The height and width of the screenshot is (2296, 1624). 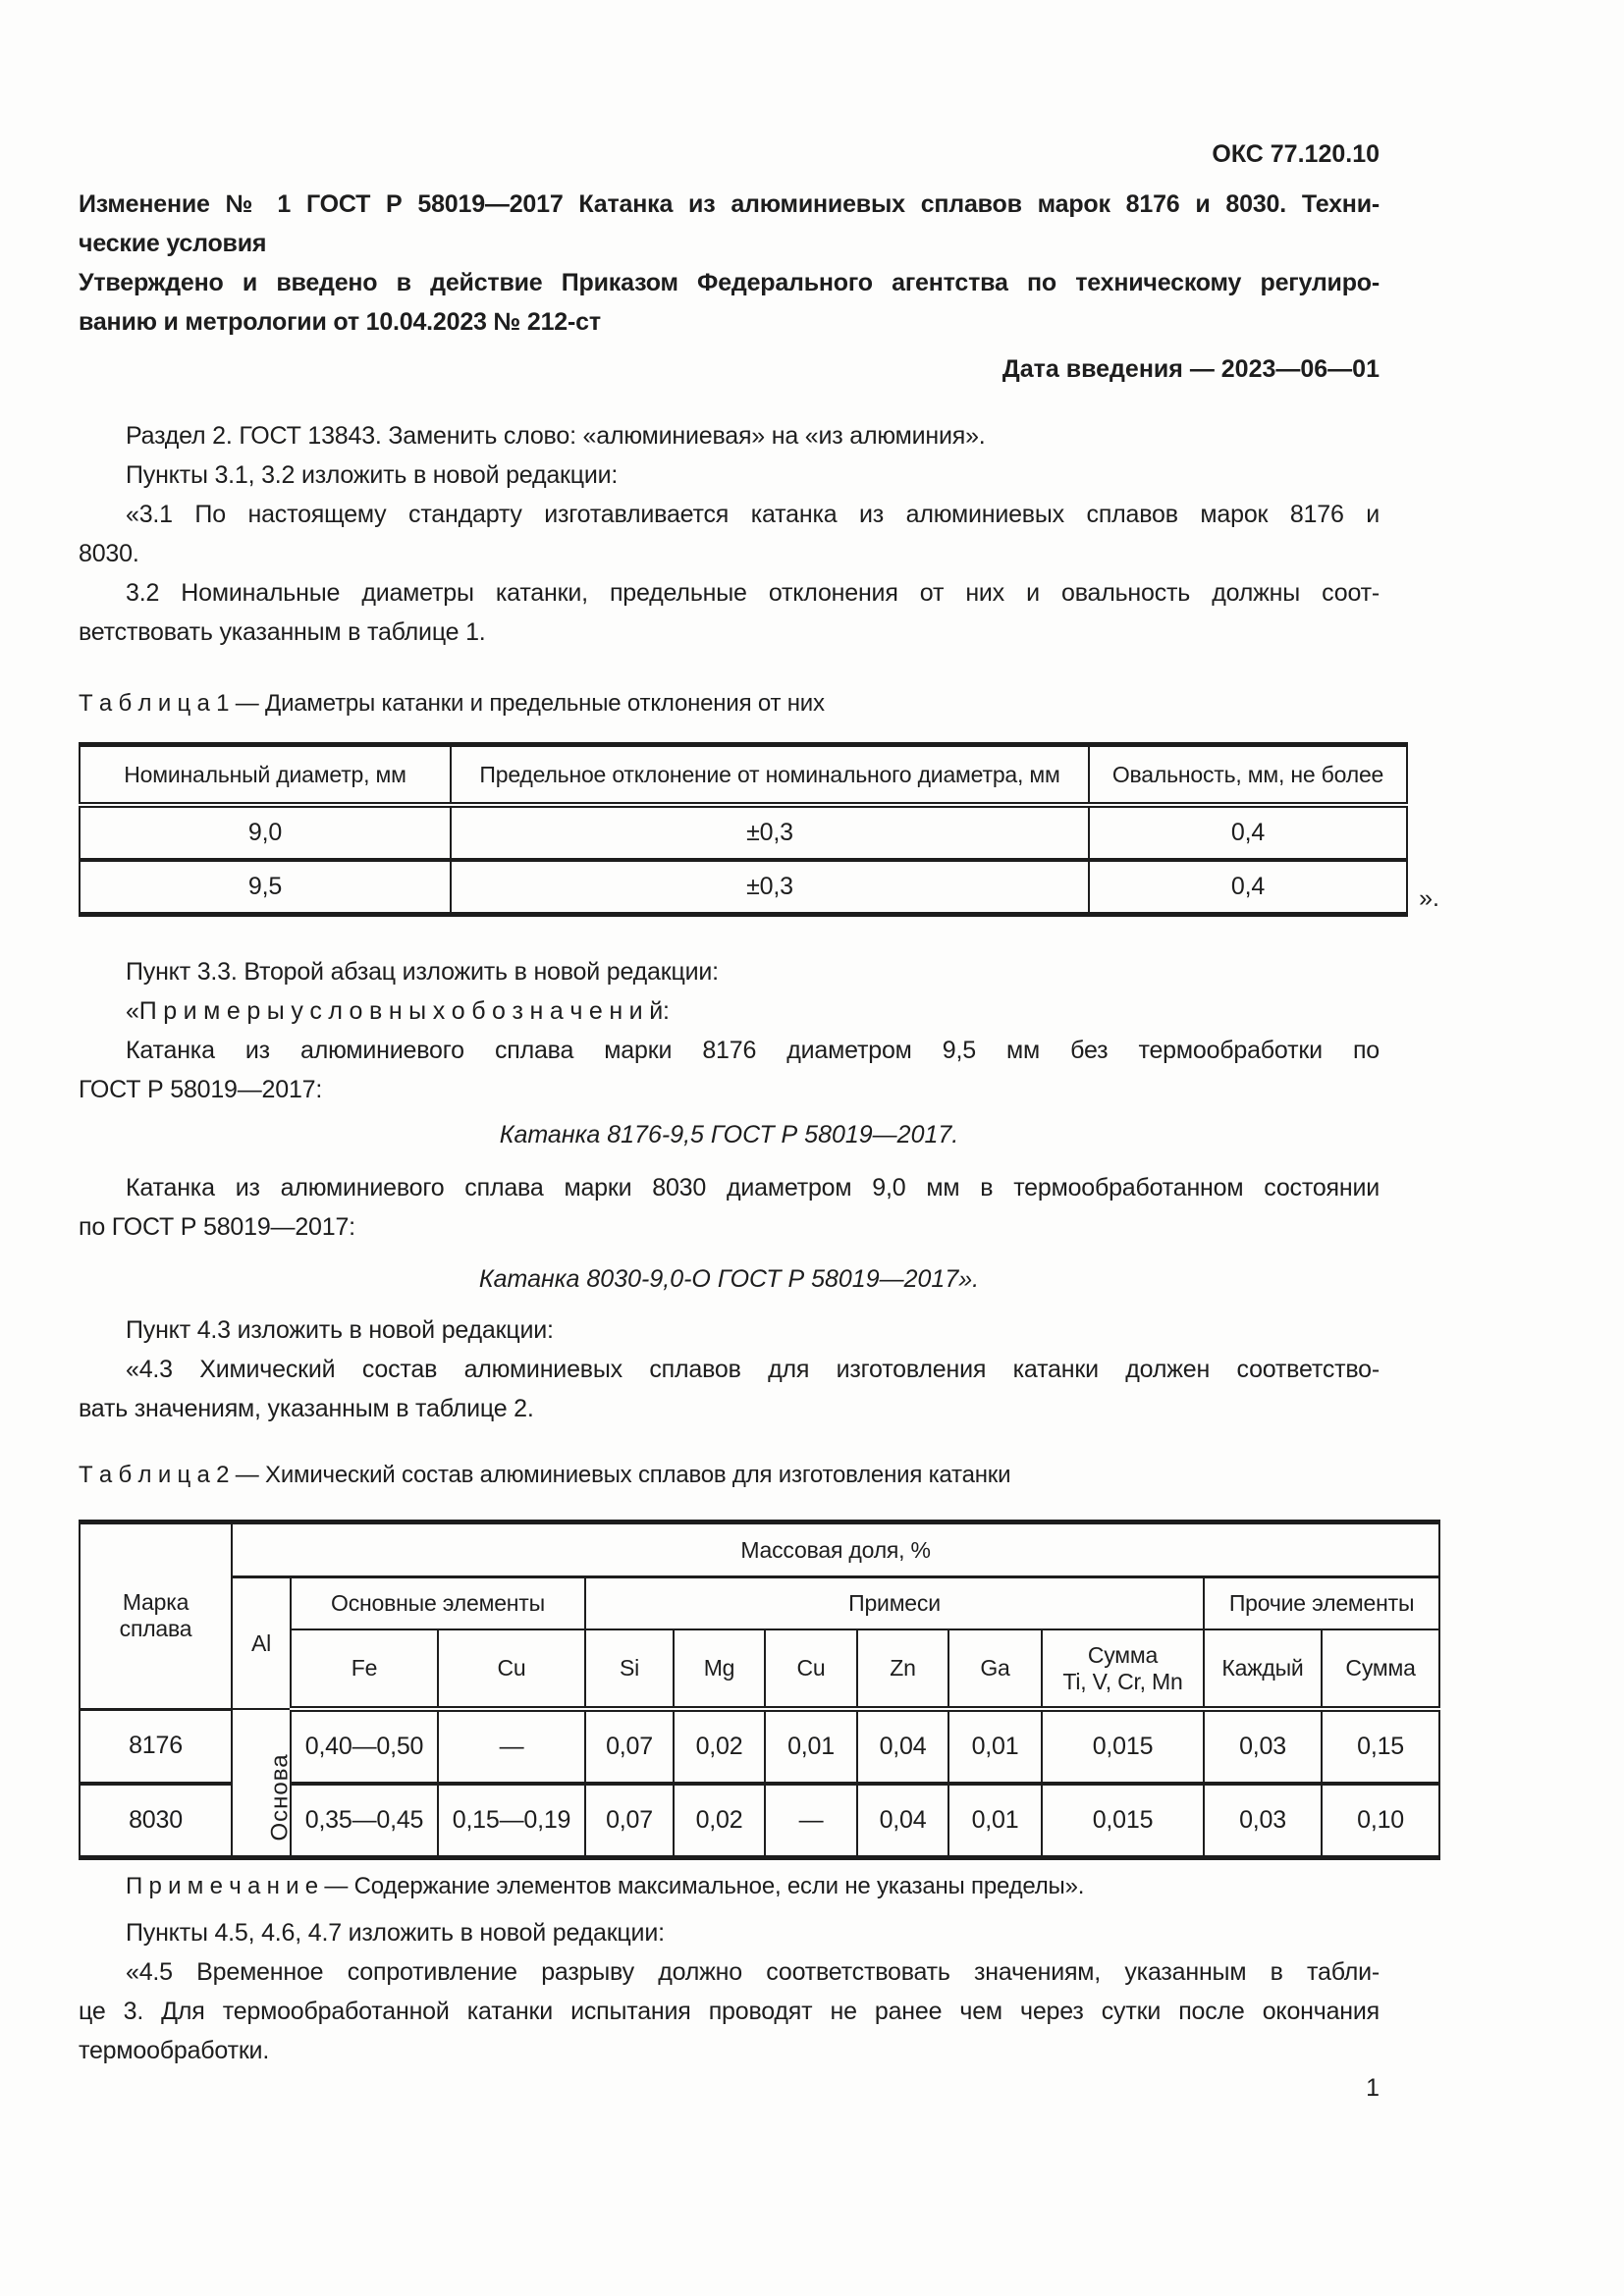 What do you see at coordinates (995, 1670) in the screenshot?
I see `table-2-header-ga: Ga` at bounding box center [995, 1670].